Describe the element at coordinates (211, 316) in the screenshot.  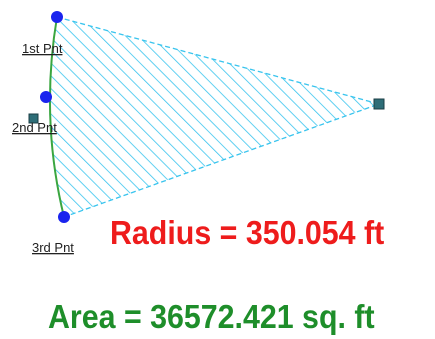
I see `area-readout: Area = 36572.421 sq. ft` at that location.